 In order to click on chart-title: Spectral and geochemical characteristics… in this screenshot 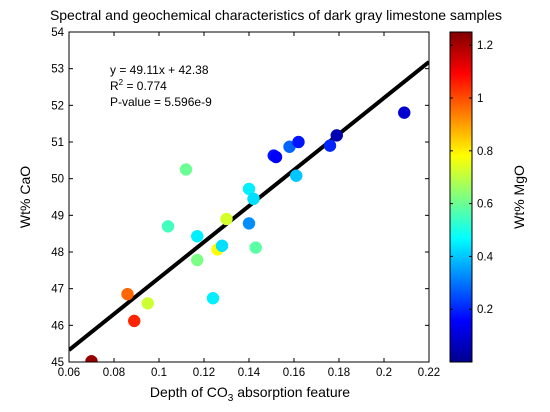, I will do `click(276, 15)`.